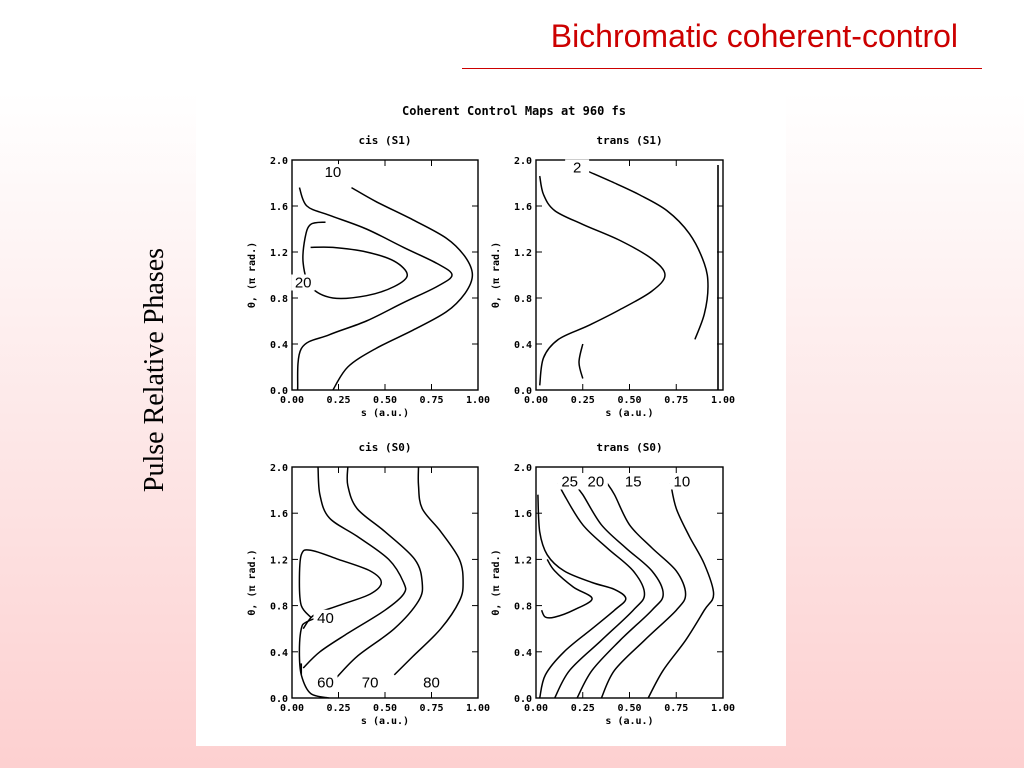 Image resolution: width=1024 pixels, height=768 pixels. I want to click on figure-title: Coherent Control Maps at 960 fs, so click(514, 111).